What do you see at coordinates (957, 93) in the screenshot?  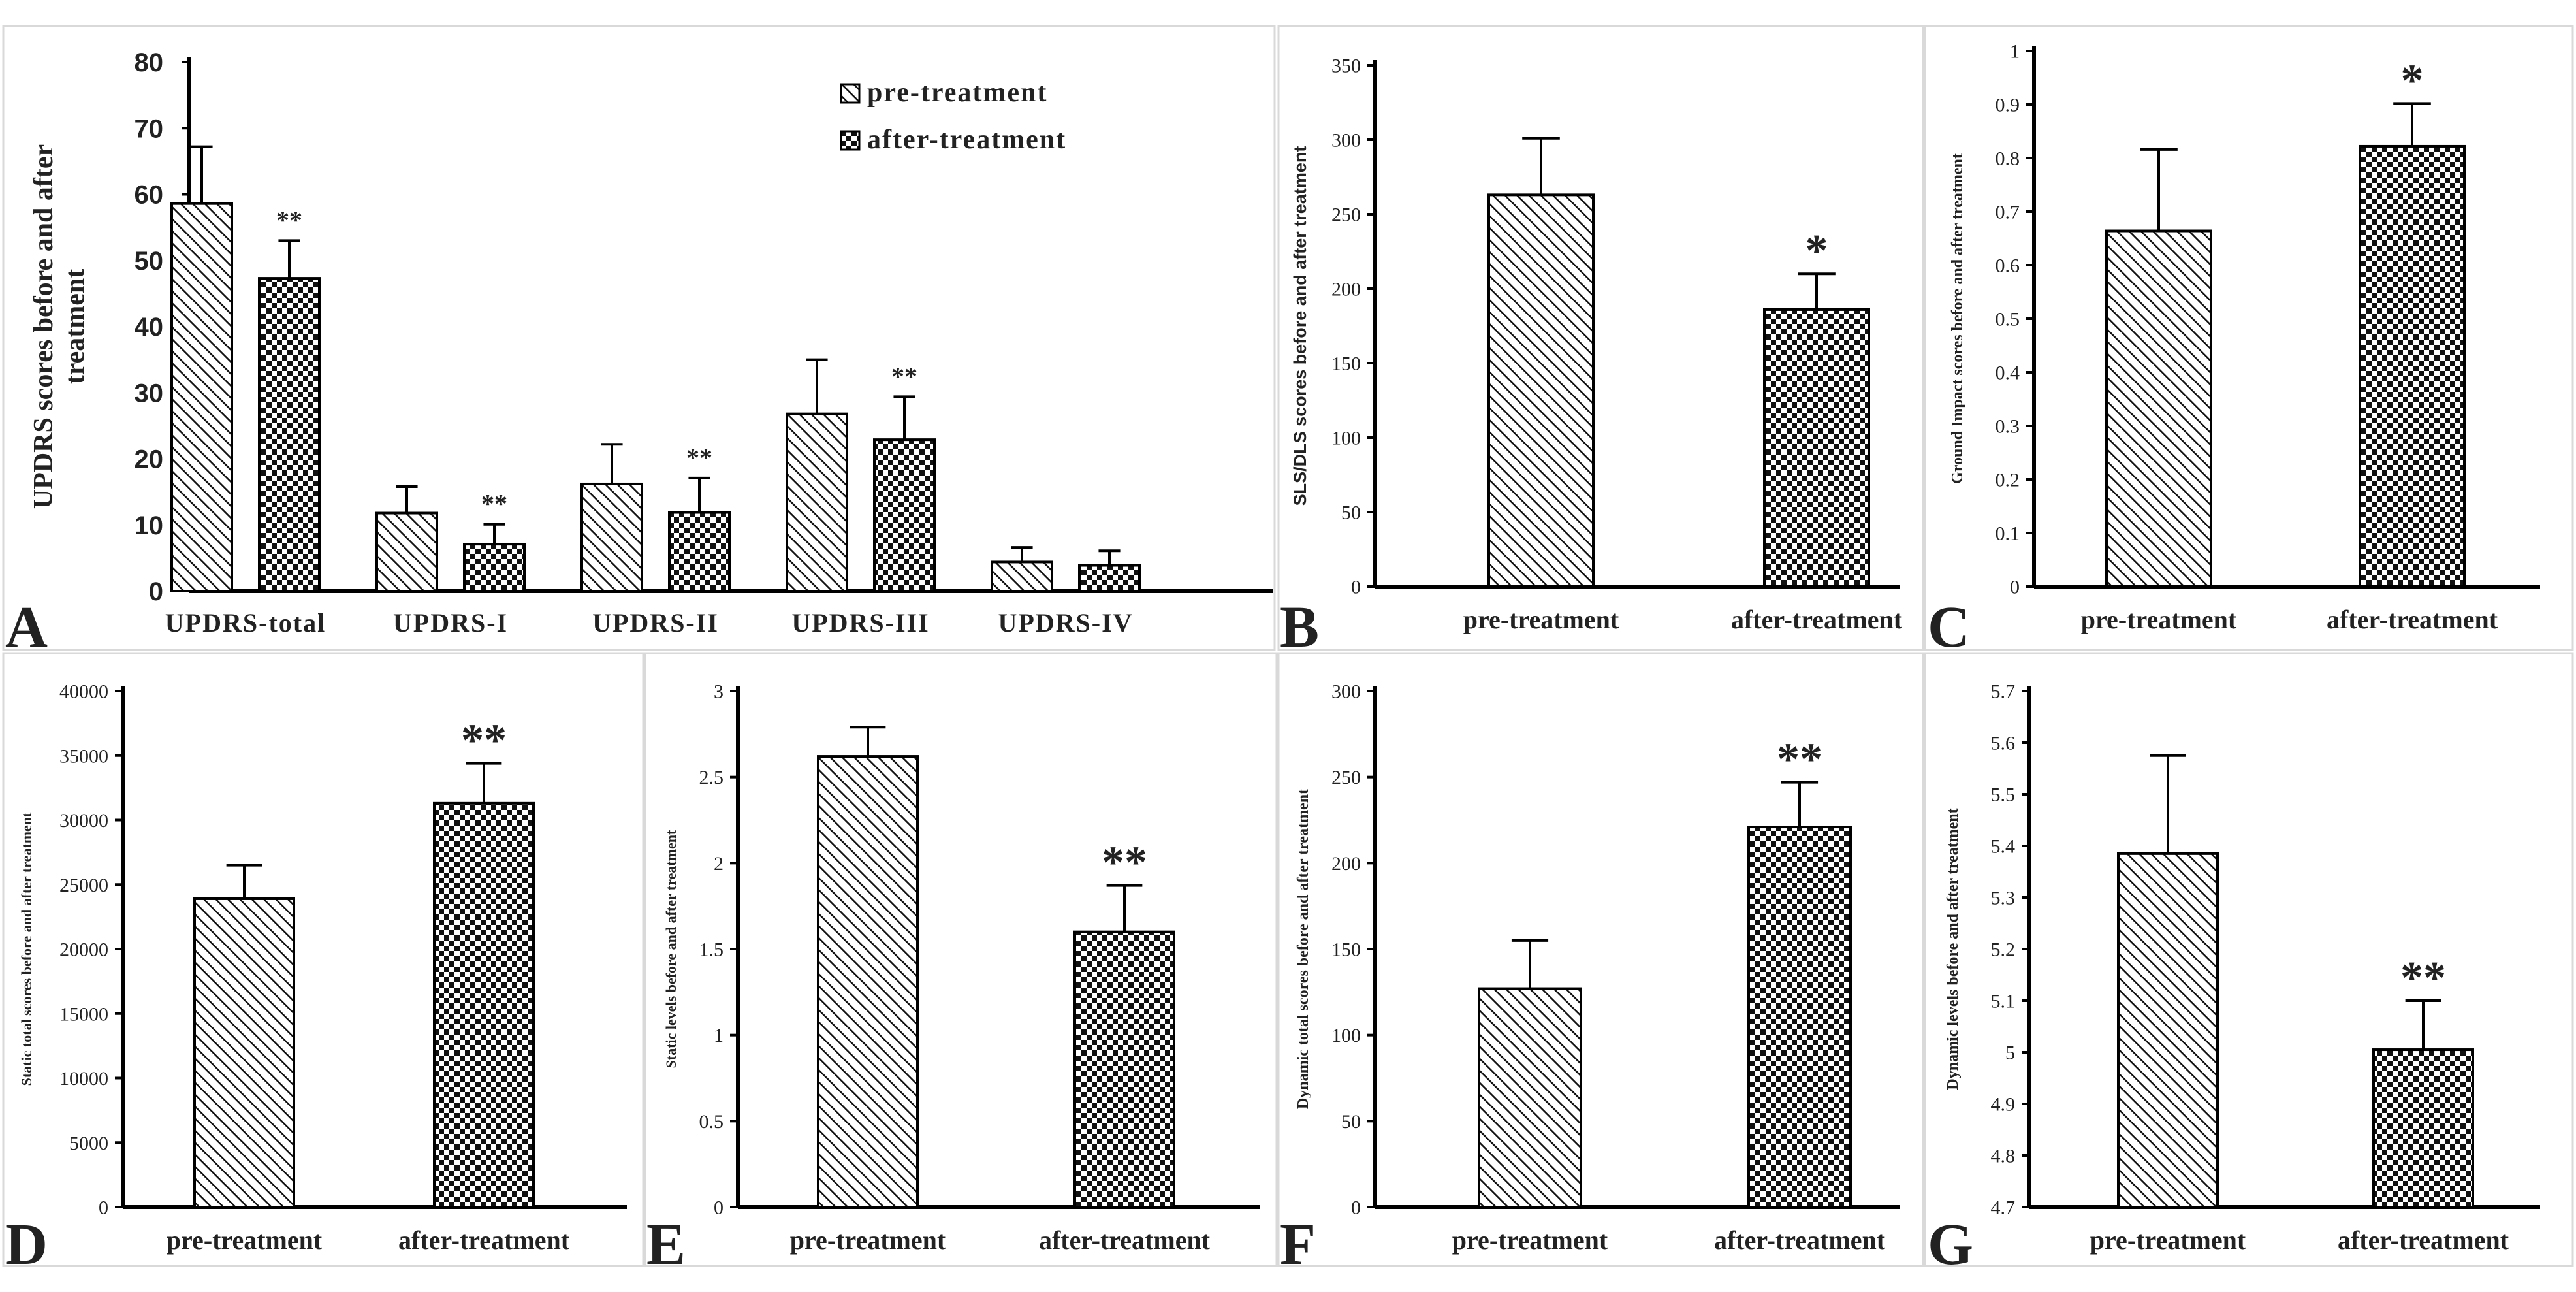 I see `legend-label: pre-treatment` at bounding box center [957, 93].